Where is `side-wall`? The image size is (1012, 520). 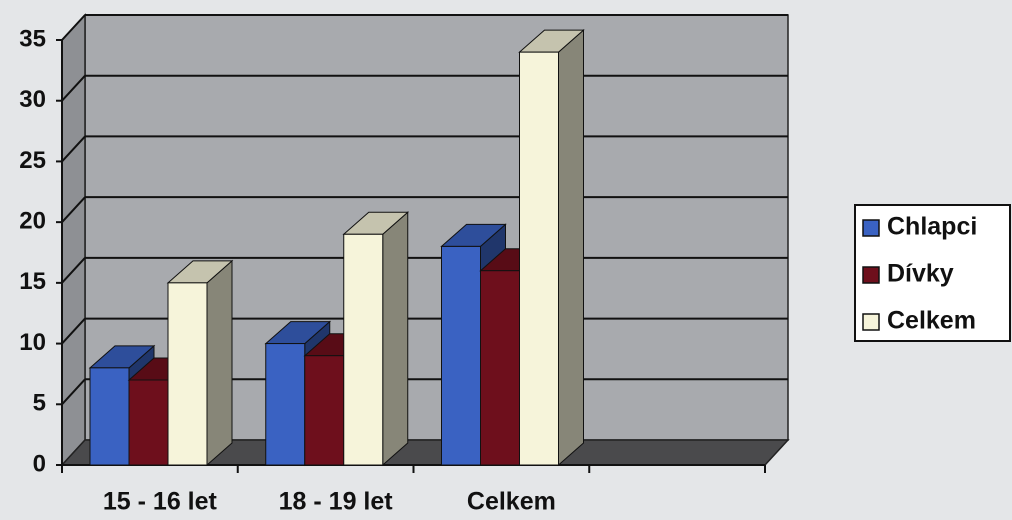
side-wall is located at coordinates (73, 240).